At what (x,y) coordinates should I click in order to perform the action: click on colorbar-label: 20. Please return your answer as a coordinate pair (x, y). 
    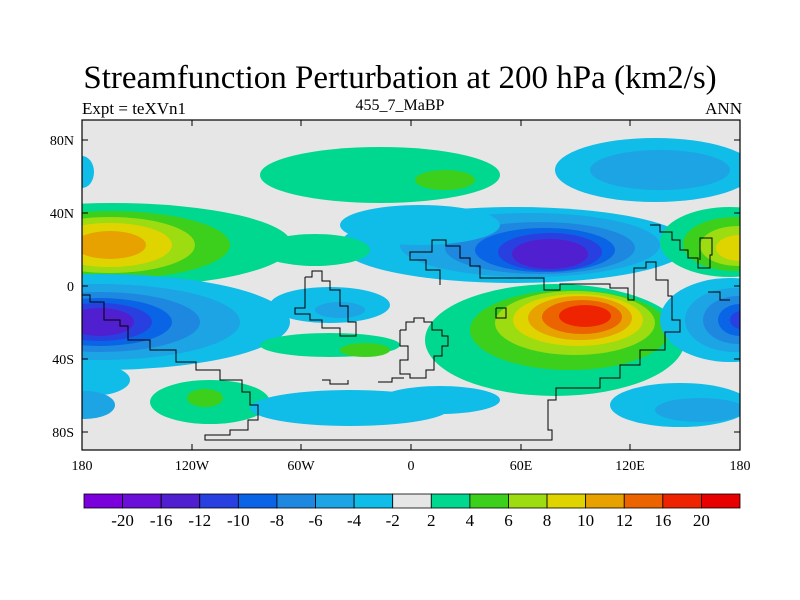
    Looking at the image, I should click on (701, 520).